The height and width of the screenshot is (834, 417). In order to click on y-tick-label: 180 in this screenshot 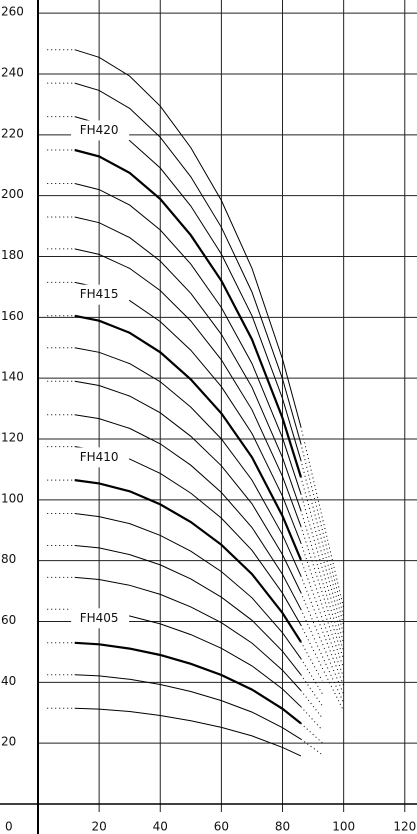, I will do `click(12, 255)`.